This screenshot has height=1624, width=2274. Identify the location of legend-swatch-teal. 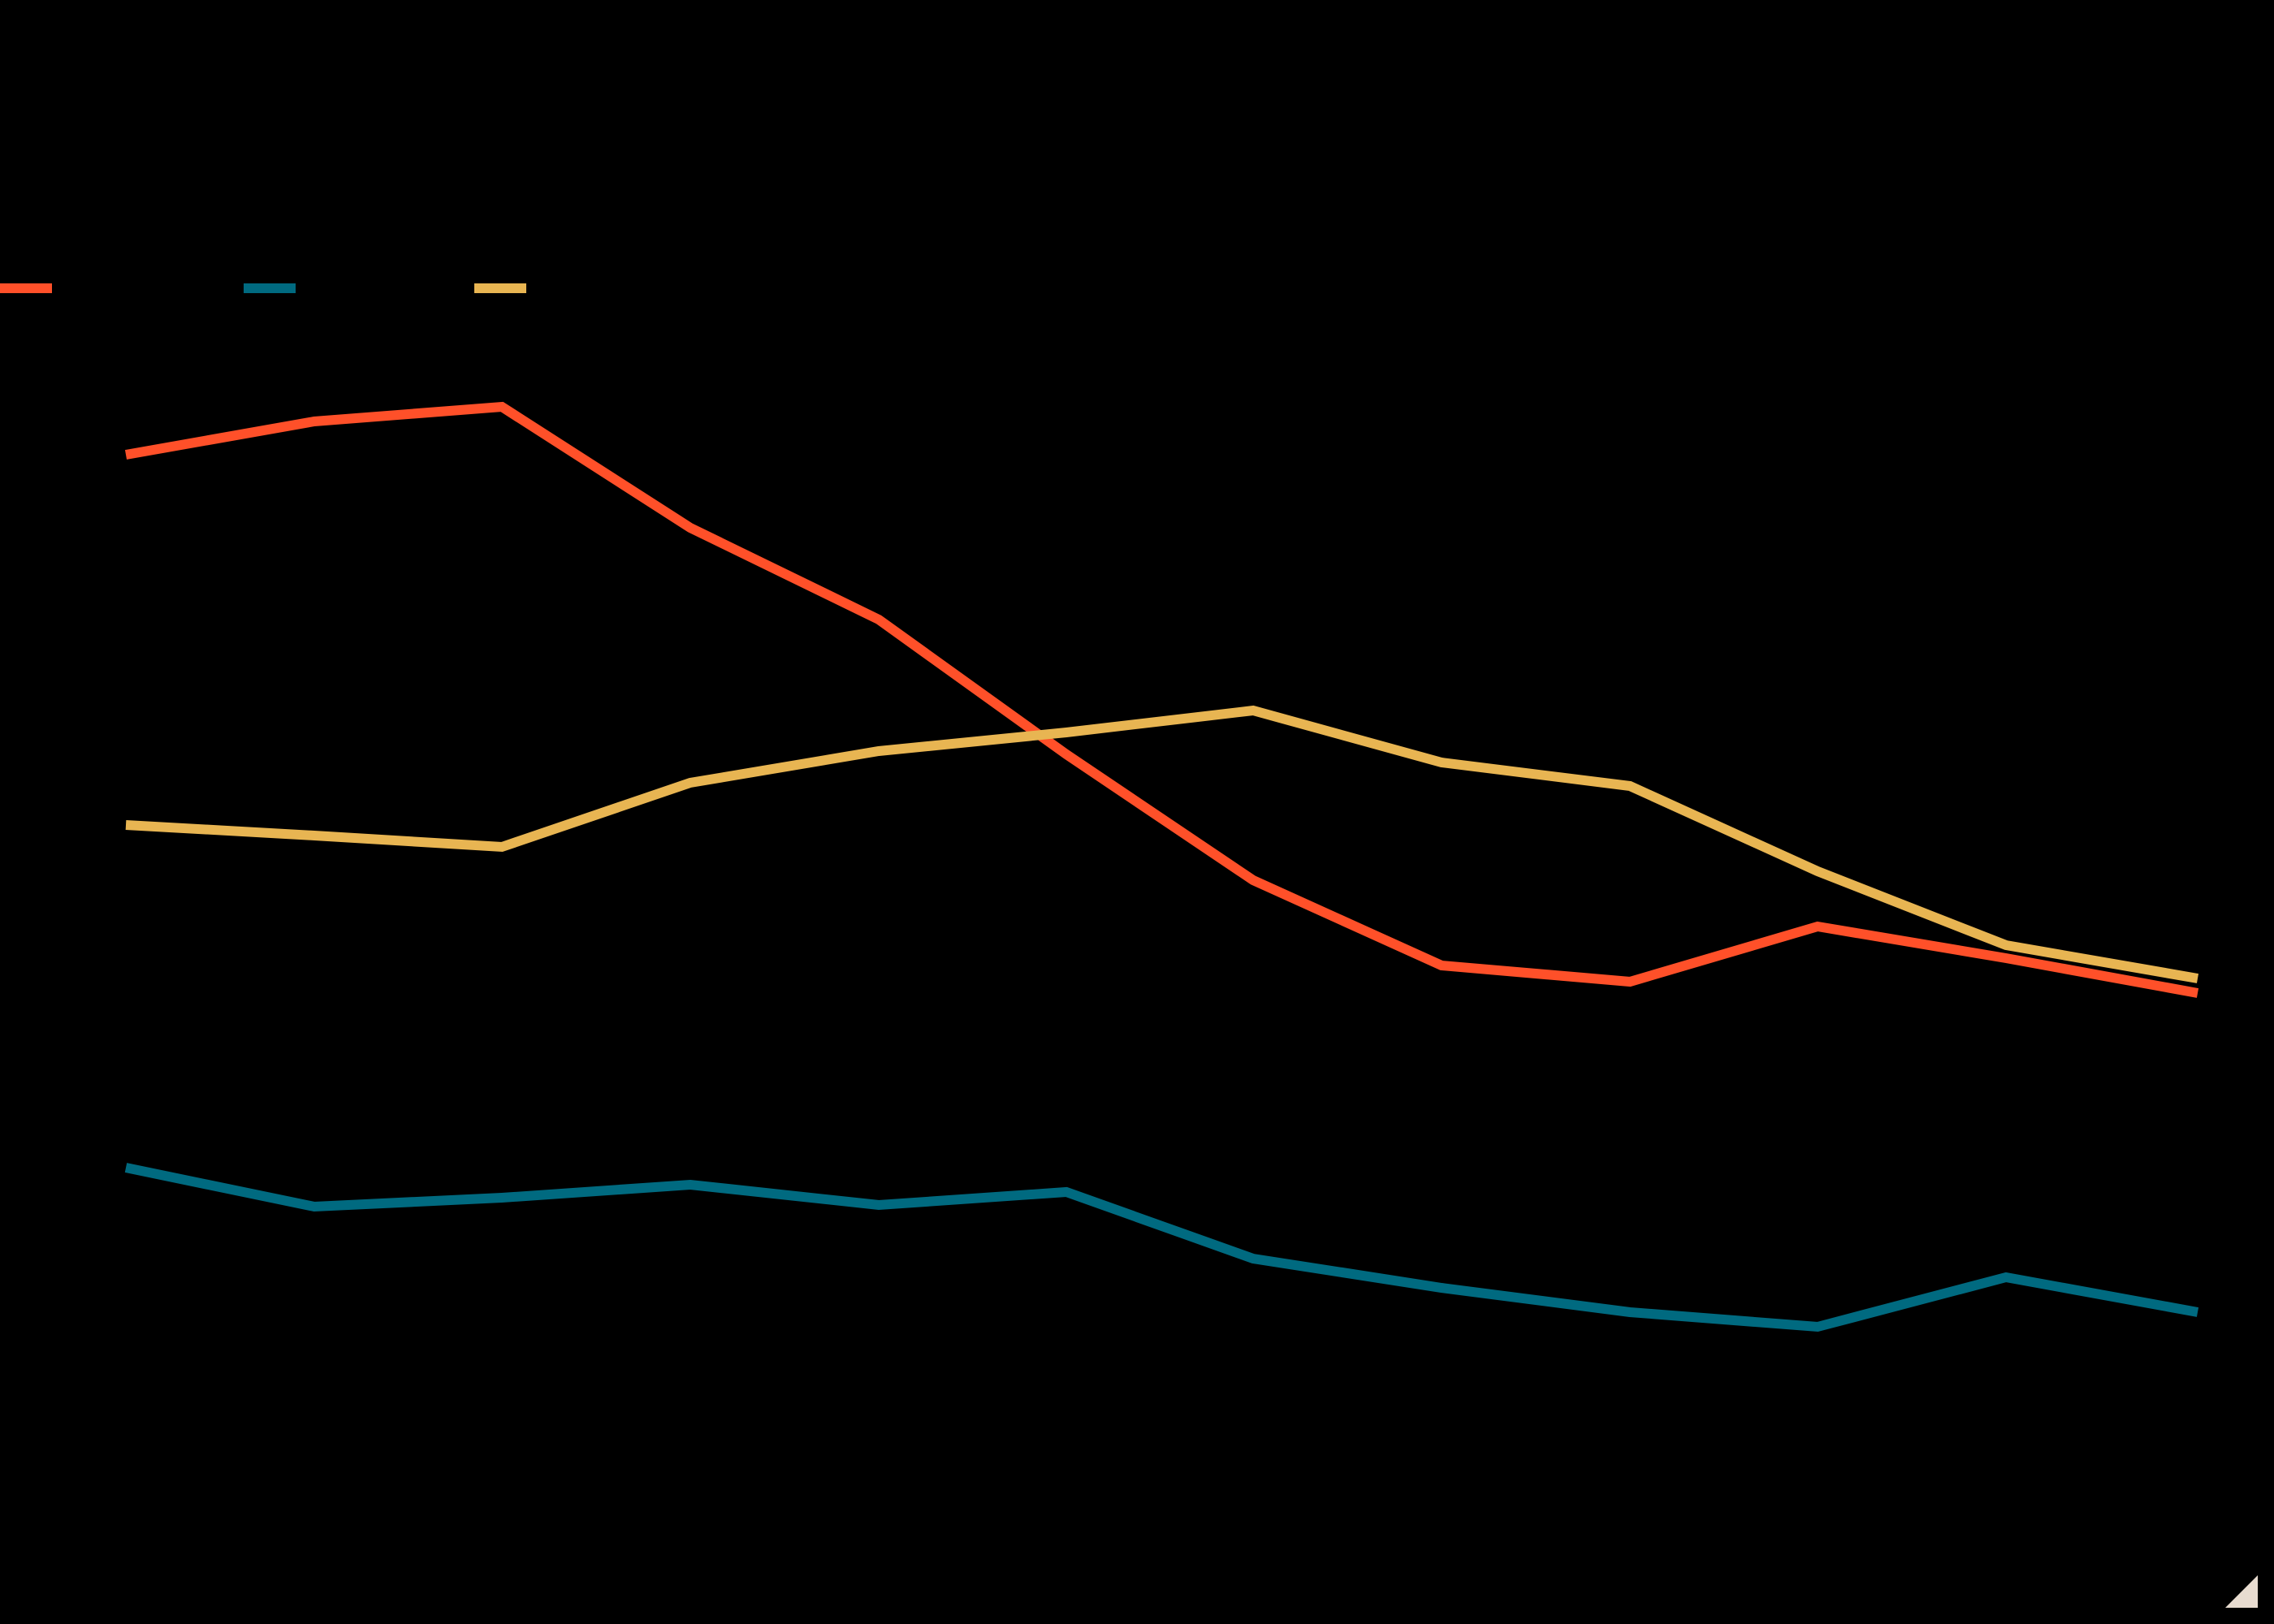
(270, 288).